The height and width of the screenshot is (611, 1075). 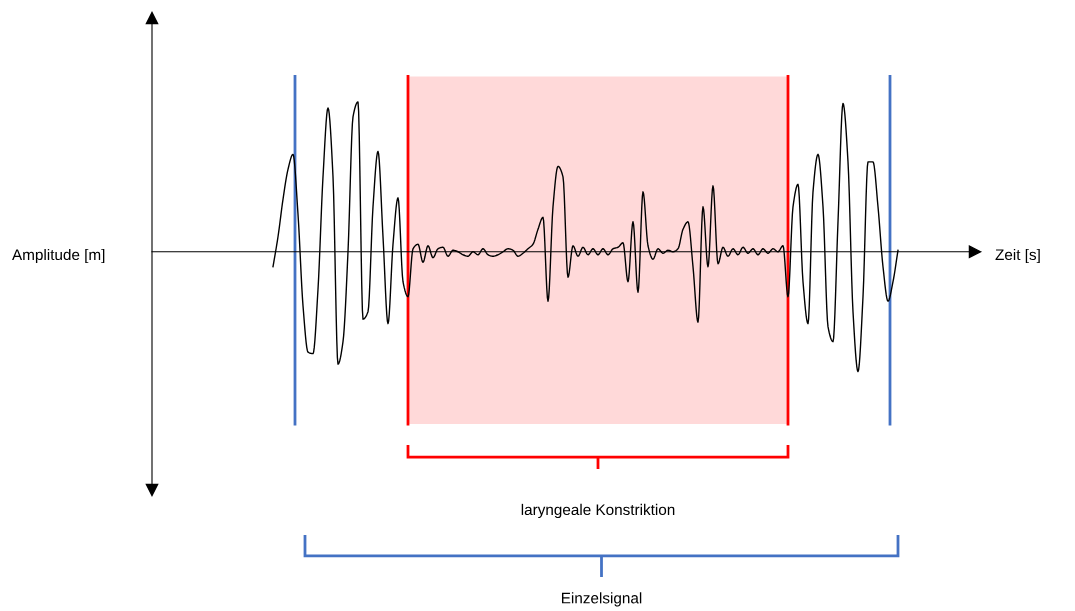 I want to click on text: laryngeale Konstriktion, so click(x=598, y=511).